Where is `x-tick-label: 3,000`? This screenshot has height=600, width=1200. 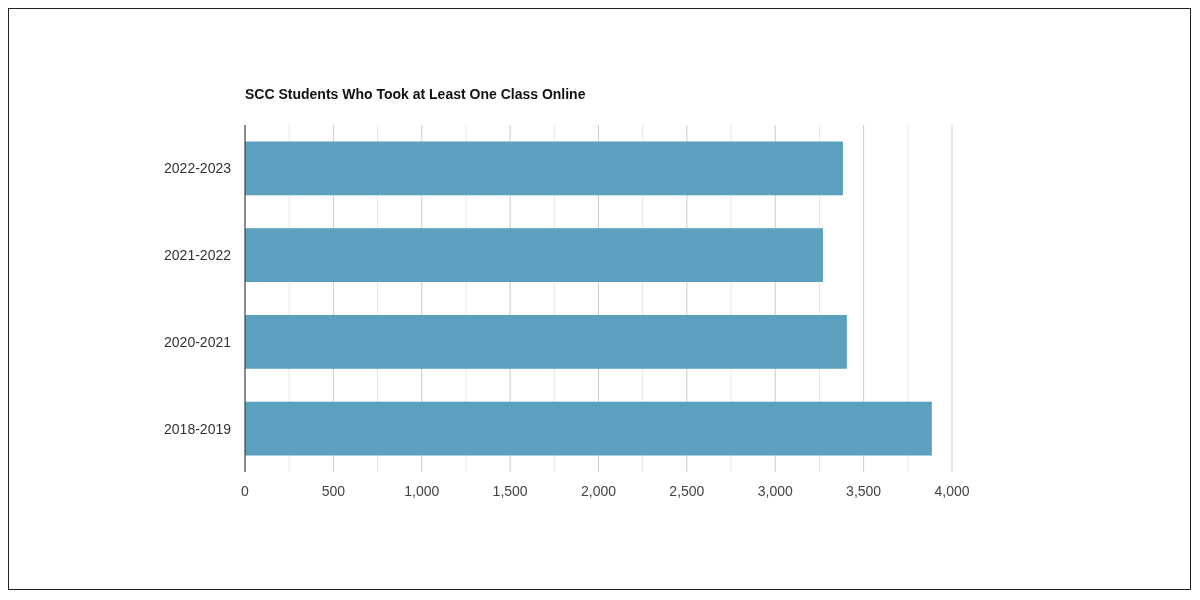
x-tick-label: 3,000 is located at coordinates (775, 491).